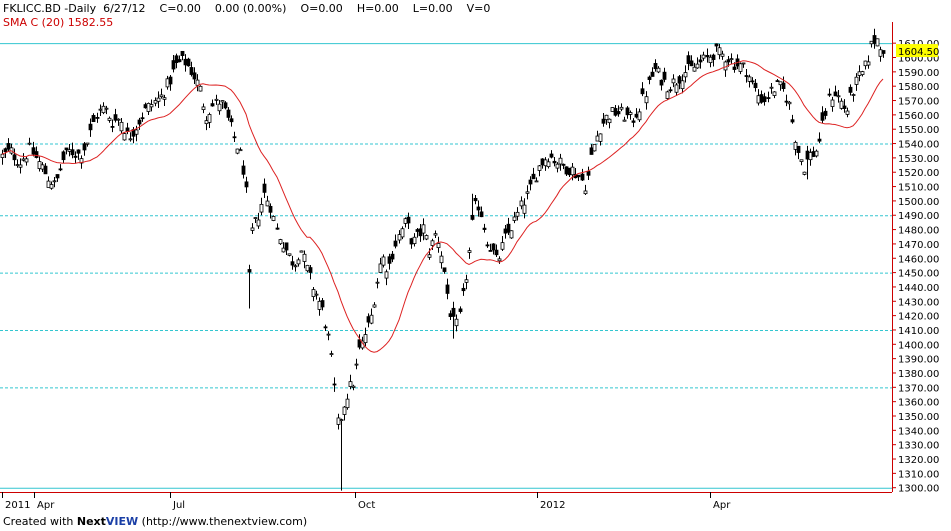 The image size is (951, 531). I want to click on y-tick-label: 1300.00, so click(918, 489).